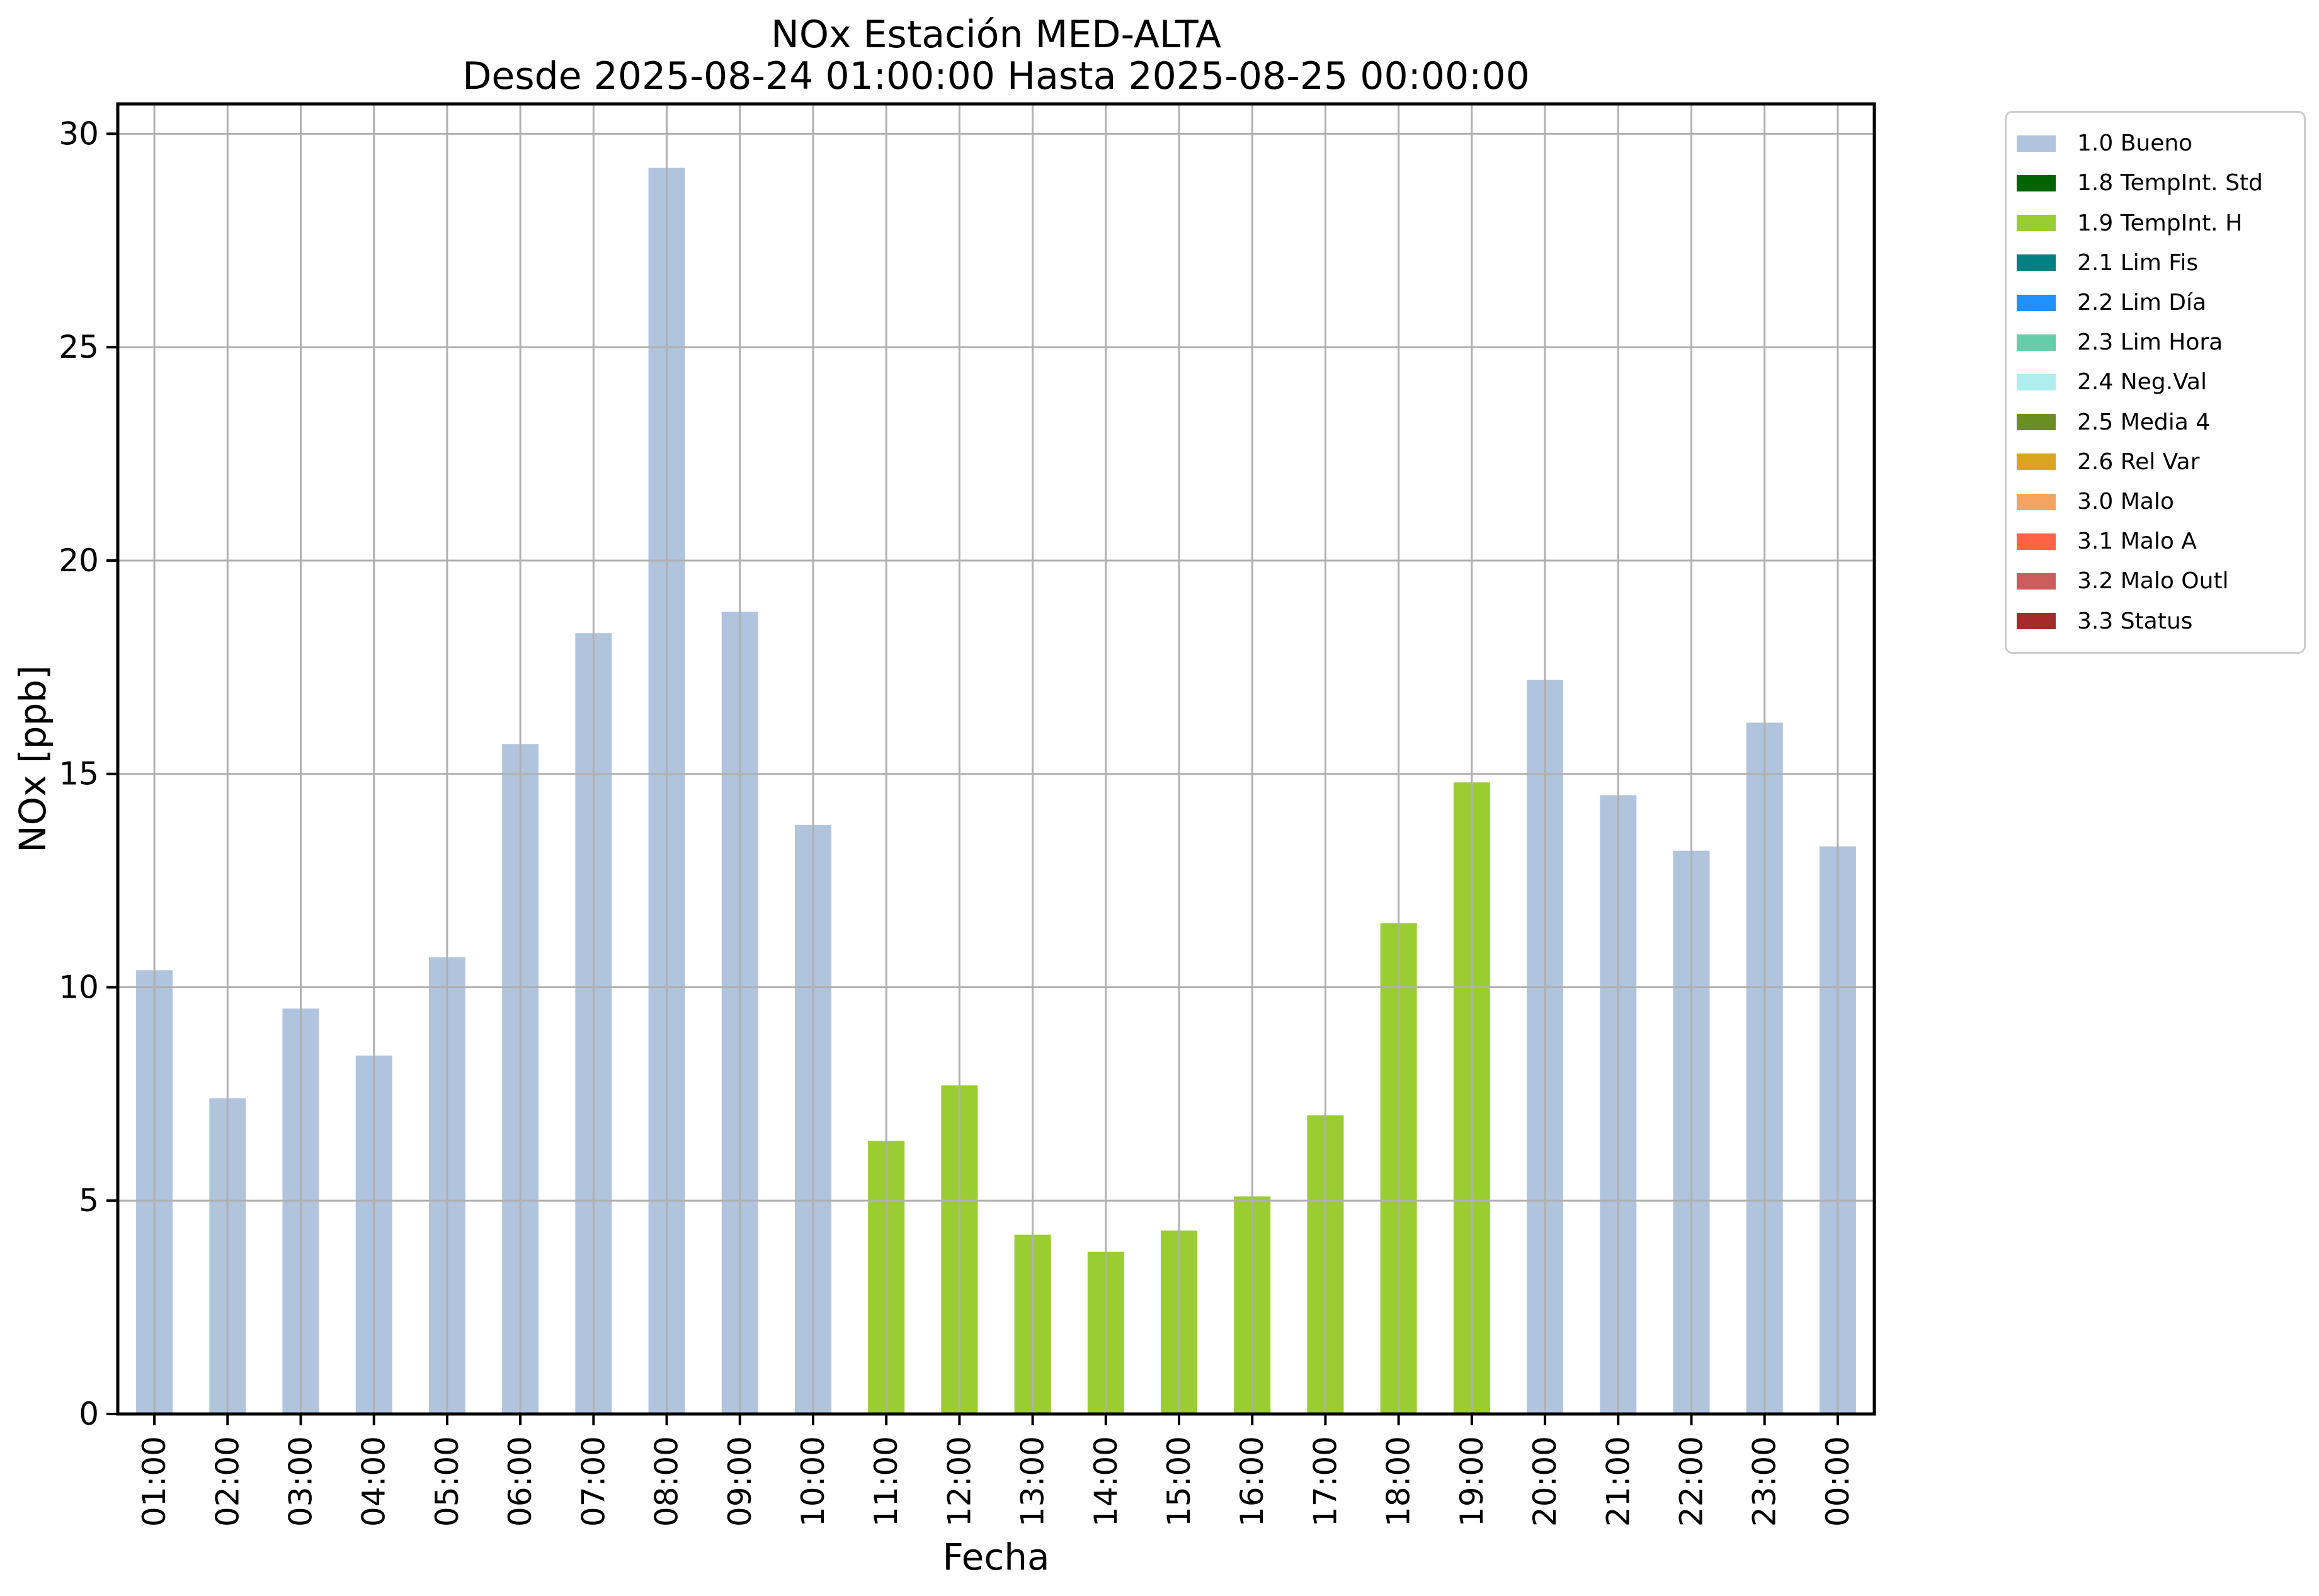 Image resolution: width=2319 pixels, height=1596 pixels. What do you see at coordinates (2137, 541) in the screenshot?
I see `legend-label: 3.1 Malo A` at bounding box center [2137, 541].